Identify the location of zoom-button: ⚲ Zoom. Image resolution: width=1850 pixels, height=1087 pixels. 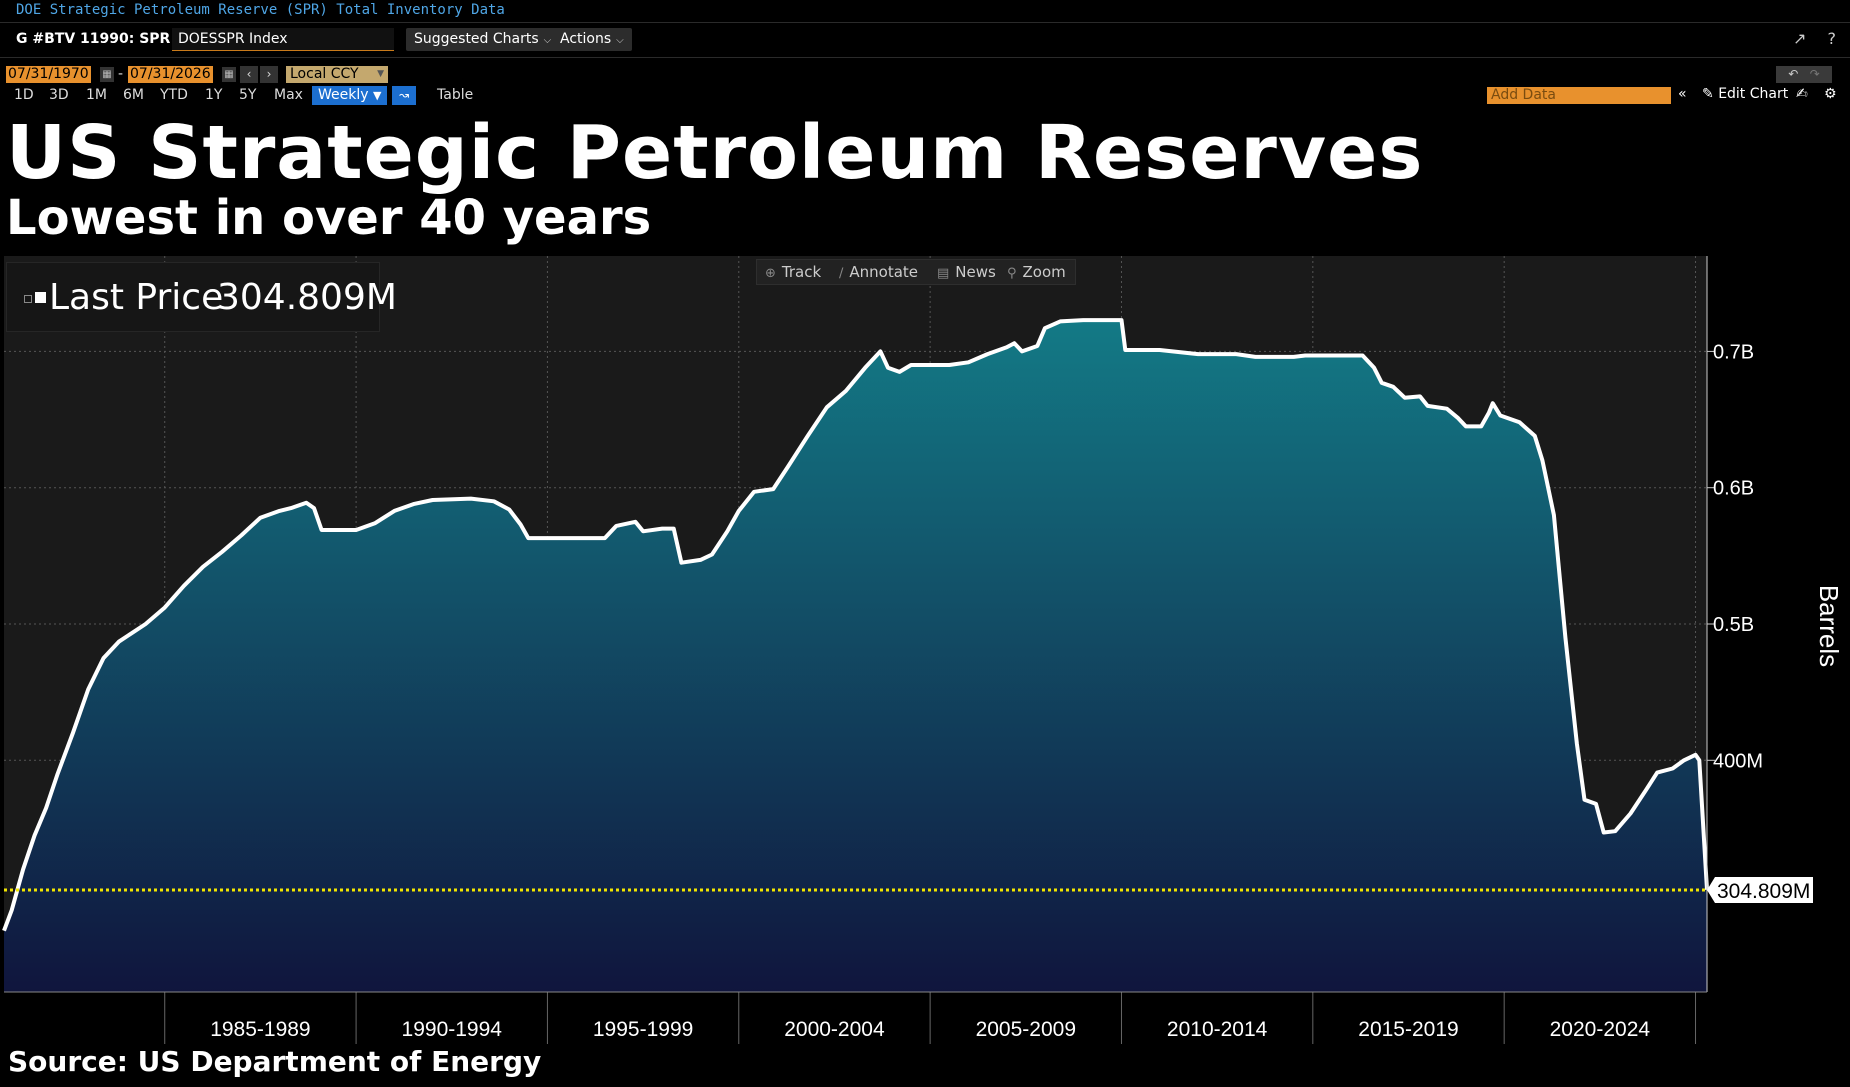
(1036, 272).